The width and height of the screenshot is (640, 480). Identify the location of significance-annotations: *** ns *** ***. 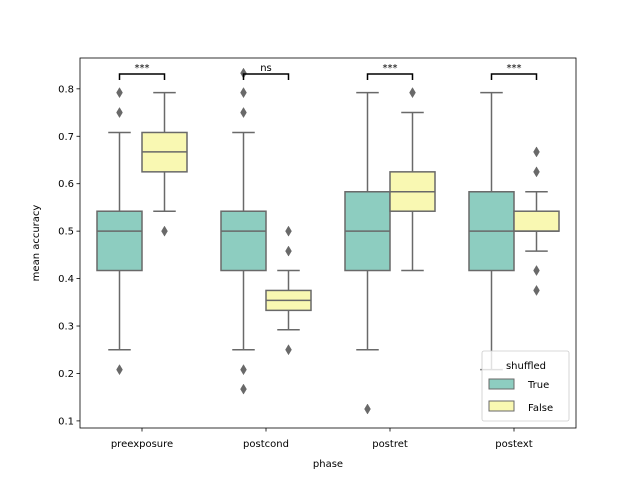
(328, 71).